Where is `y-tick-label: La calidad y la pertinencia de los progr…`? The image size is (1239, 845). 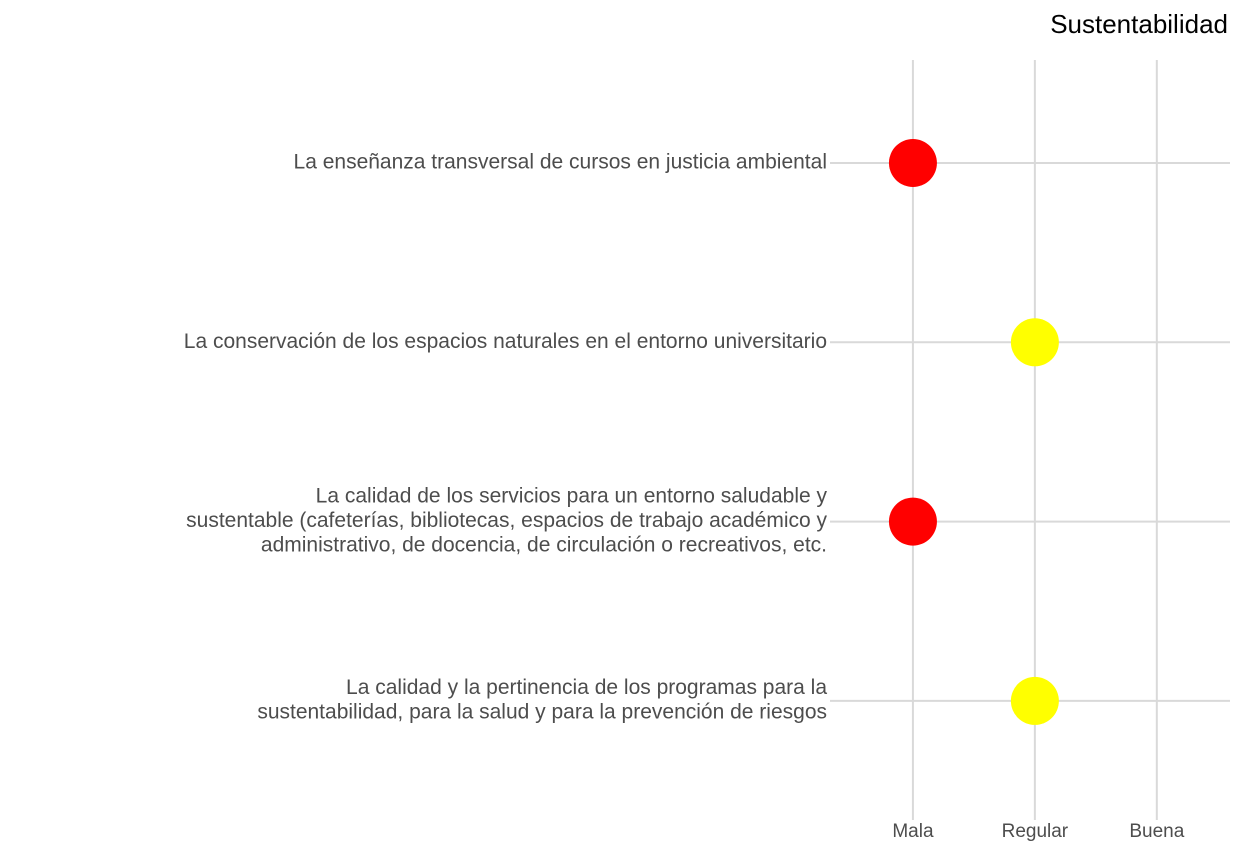
y-tick-label: La calidad y la pertinencia de los progr… is located at coordinates (586, 687).